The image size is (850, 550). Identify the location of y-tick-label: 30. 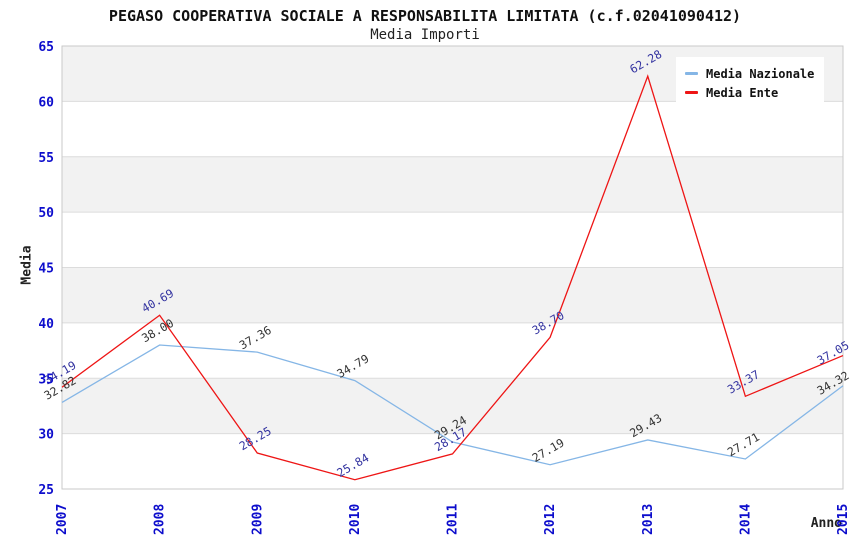
(46, 435).